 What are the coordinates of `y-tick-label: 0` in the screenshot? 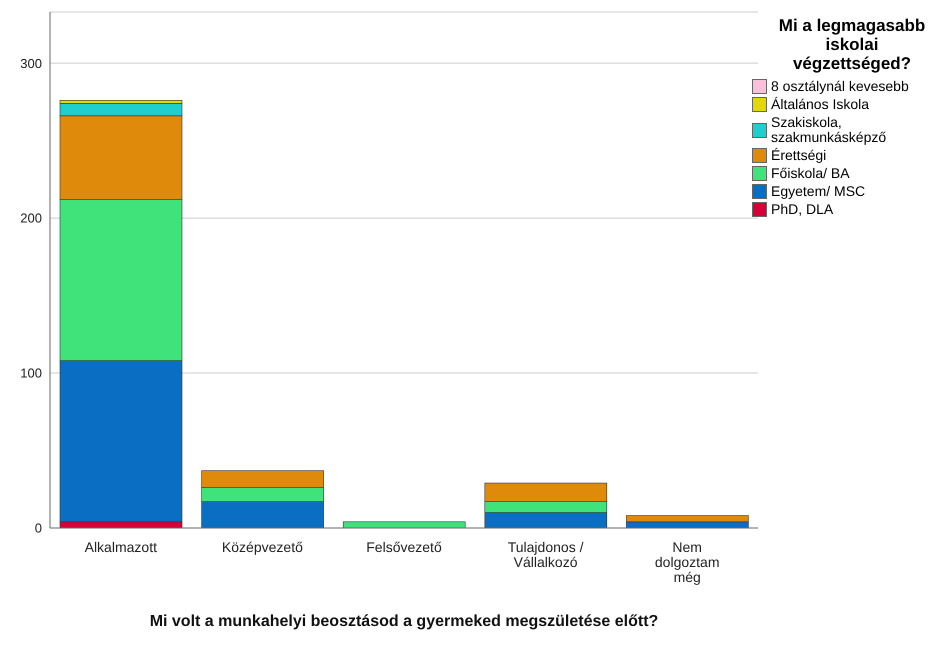 It's located at (38, 528).